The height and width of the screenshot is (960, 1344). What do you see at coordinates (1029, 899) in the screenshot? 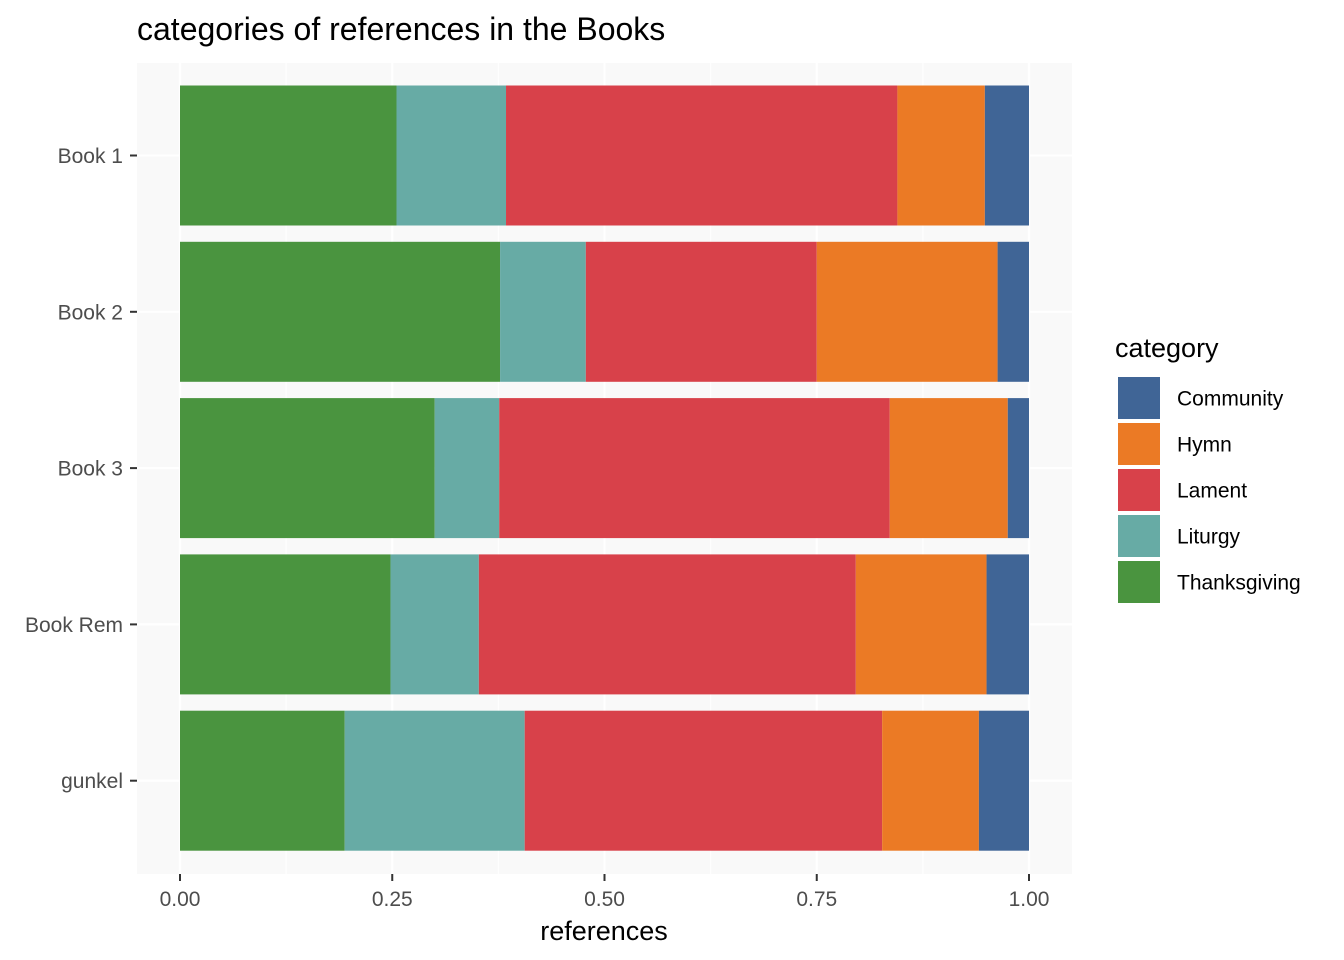
I see `x-tick-label: 1.00` at bounding box center [1029, 899].